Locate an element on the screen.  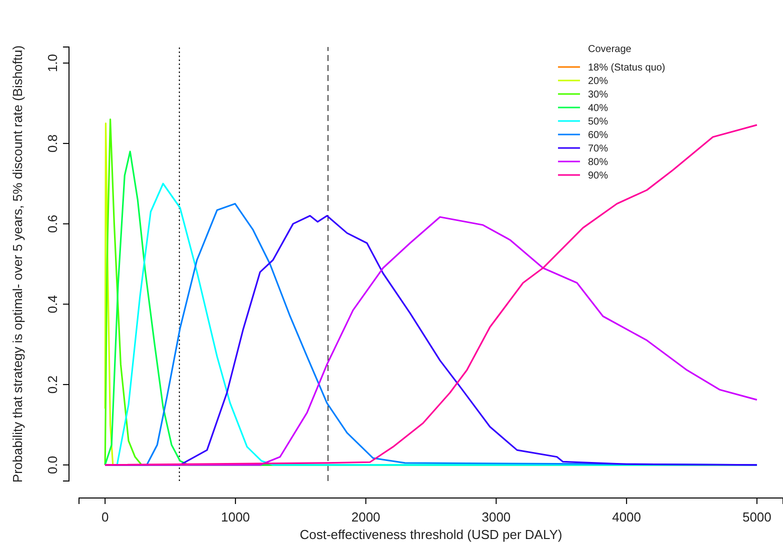
x-tick-label: 1000 is located at coordinates (235, 516).